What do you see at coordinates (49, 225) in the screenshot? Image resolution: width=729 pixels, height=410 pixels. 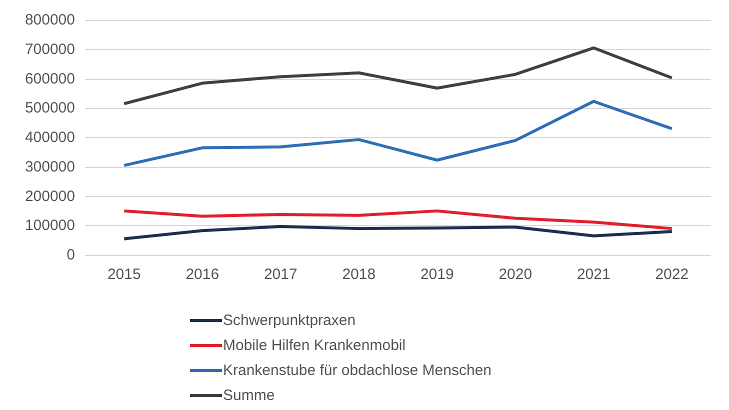 I see `y-tick-label: 100000` at bounding box center [49, 225].